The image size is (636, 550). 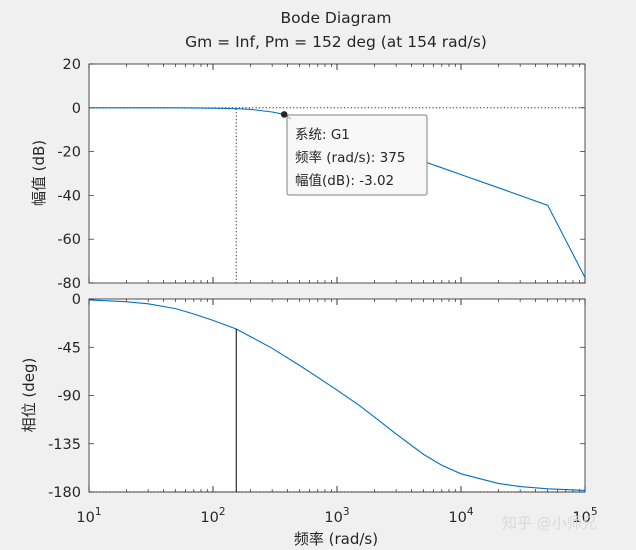 What do you see at coordinates (69, 240) in the screenshot?
I see `magnitude-ytick-label: -60` at bounding box center [69, 240].